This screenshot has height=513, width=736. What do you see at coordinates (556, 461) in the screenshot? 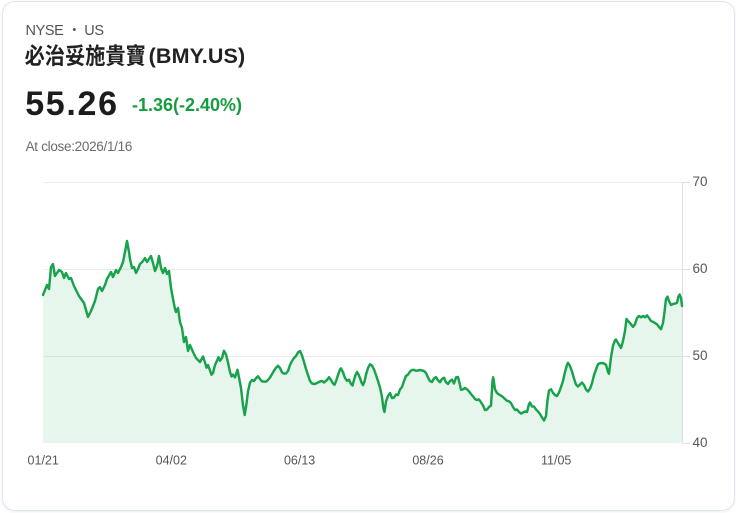
I see `svg-text: 11/05` at bounding box center [556, 461].